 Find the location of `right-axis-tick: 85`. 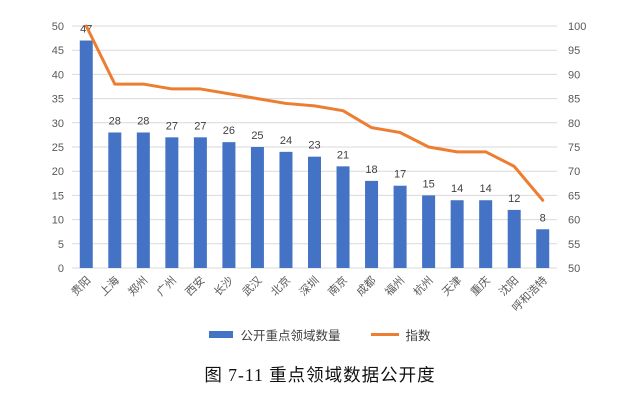

right-axis-tick: 85 is located at coordinates (574, 100).